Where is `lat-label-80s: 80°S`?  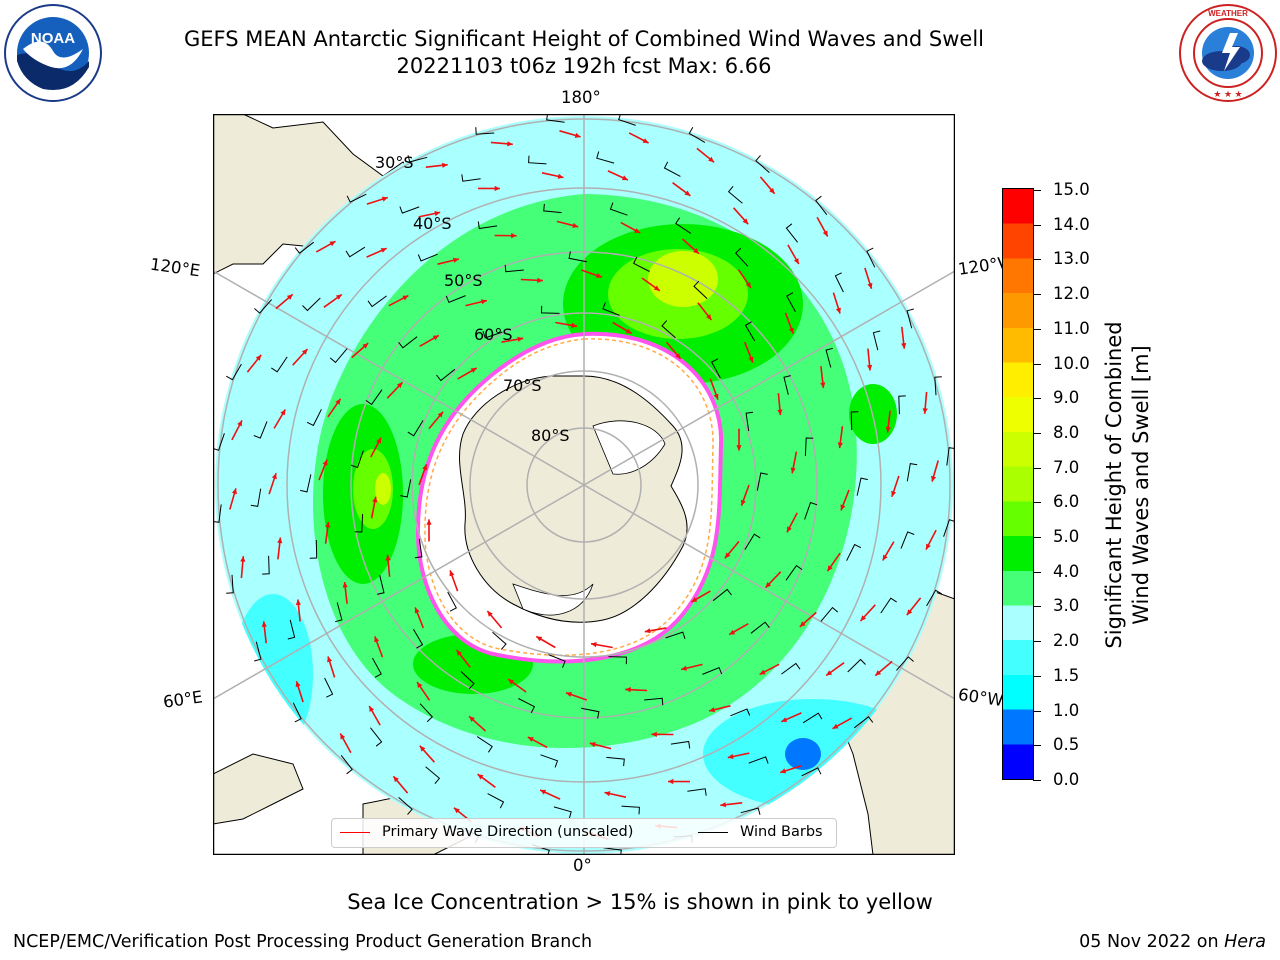 lat-label-80s: 80°S is located at coordinates (550, 435).